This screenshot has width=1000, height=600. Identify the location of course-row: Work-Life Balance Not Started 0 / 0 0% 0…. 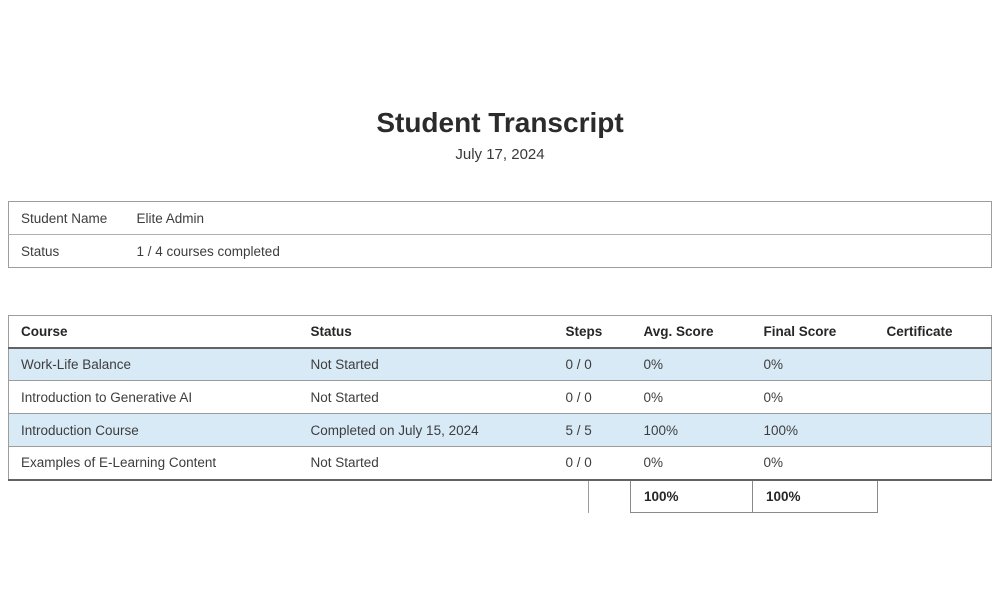
(500, 364).